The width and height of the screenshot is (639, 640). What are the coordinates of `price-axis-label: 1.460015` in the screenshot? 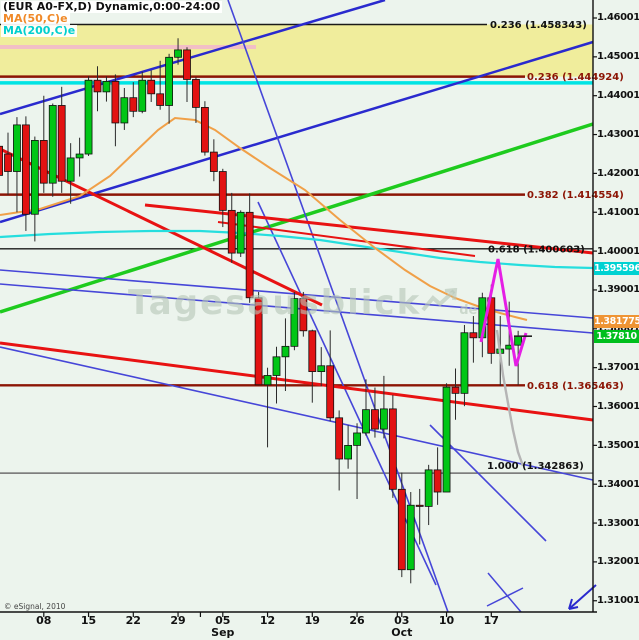 It's located at (618, 18).